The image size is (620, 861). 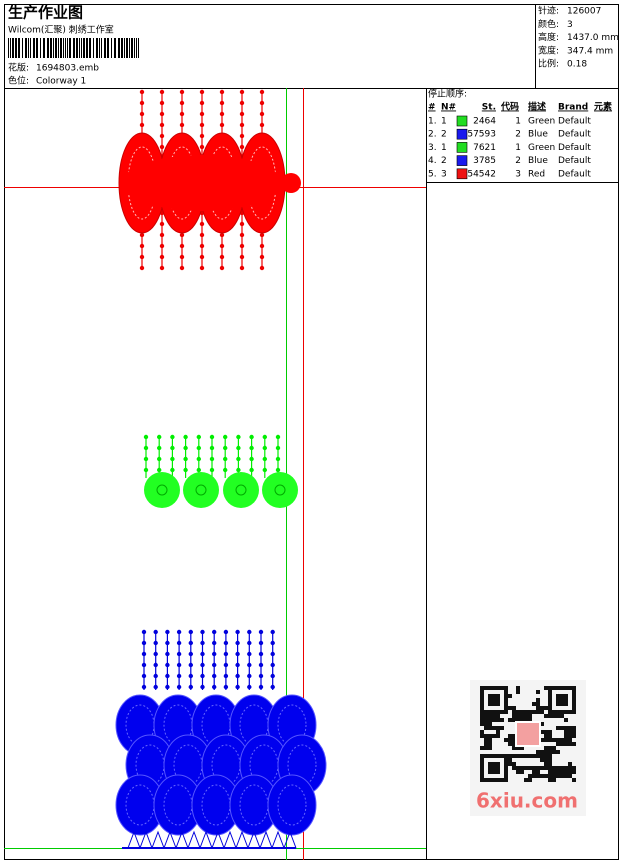 What do you see at coordinates (61, 30) in the screenshot?
I see `company: Wilcom(汇聚) 刺绣工作室` at bounding box center [61, 30].